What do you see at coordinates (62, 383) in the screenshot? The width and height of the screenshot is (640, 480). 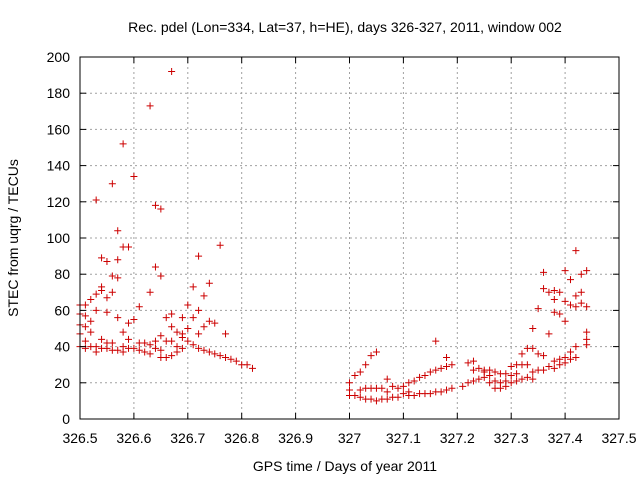 I see `y-tick-label: 20` at bounding box center [62, 383].